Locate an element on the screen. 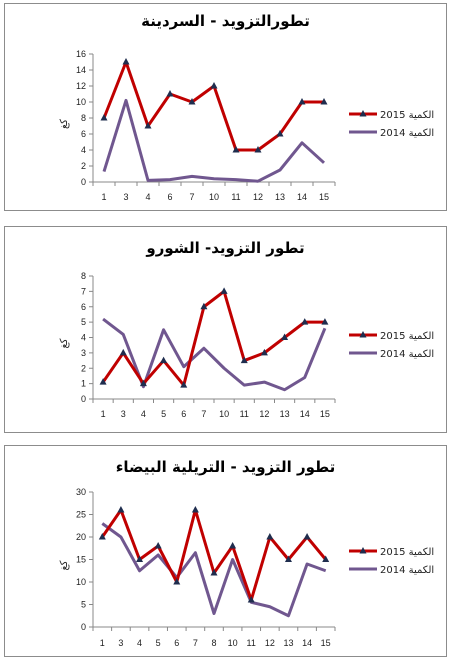 This screenshot has height=662, width=452. y-tick-label: 25 is located at coordinates (81, 515).